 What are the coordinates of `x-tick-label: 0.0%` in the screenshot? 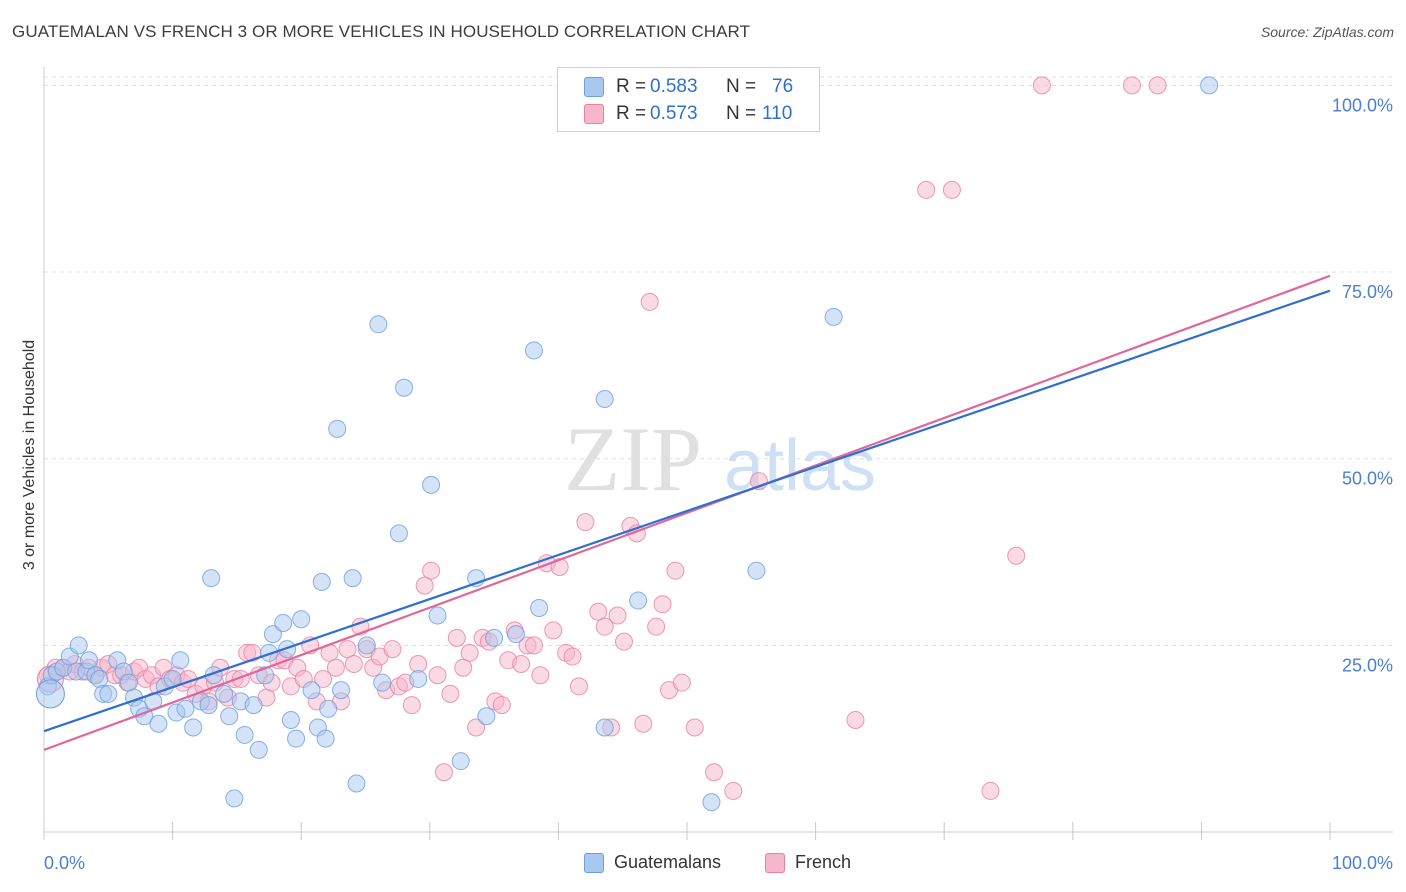 It's located at (64, 863).